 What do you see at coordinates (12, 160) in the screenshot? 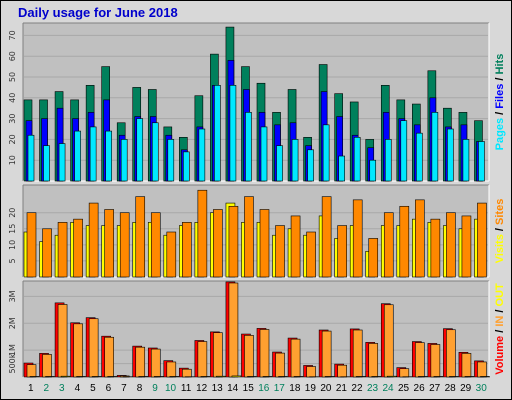
I see `y-tick-label: 10` at bounding box center [12, 160].